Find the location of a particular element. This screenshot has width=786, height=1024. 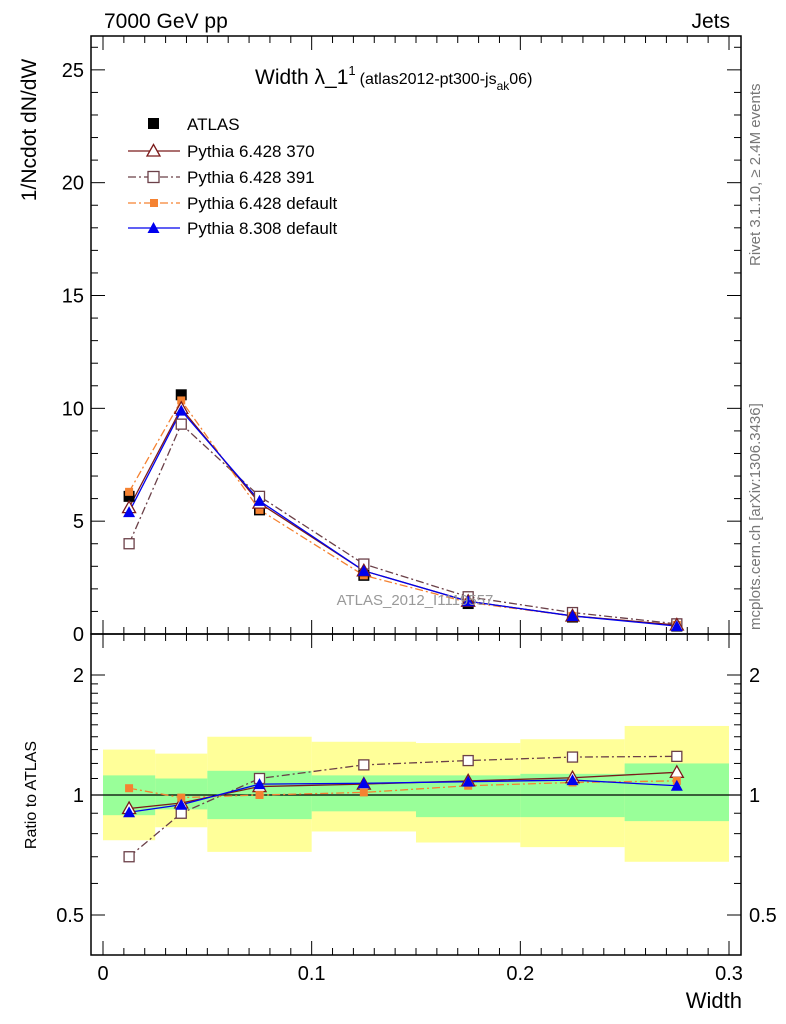

rivet-side-text: Rivet 3.1.10, ≥ 2.4M events is located at coordinates (755, 175).